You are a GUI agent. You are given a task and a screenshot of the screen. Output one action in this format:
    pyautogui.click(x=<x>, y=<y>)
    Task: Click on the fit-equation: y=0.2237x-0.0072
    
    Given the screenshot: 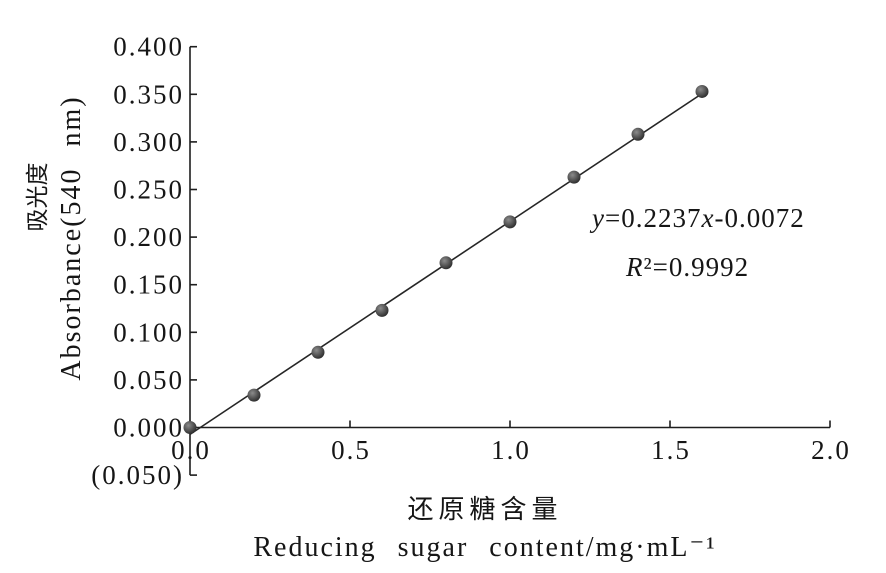 What is the action you would take?
    pyautogui.click(x=697, y=218)
    